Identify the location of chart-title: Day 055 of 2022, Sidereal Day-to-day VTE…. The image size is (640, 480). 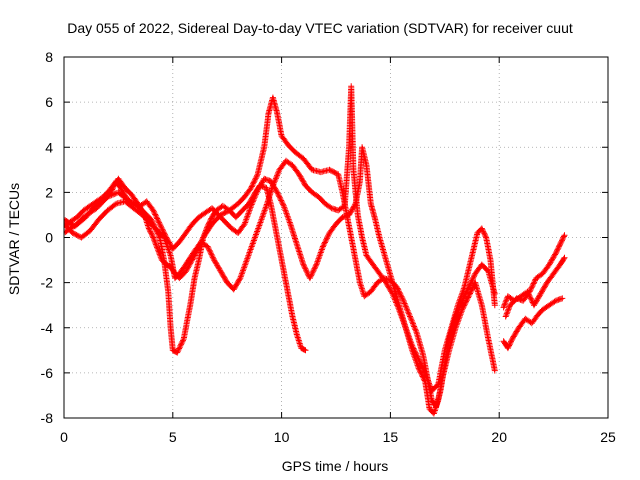
(320, 28).